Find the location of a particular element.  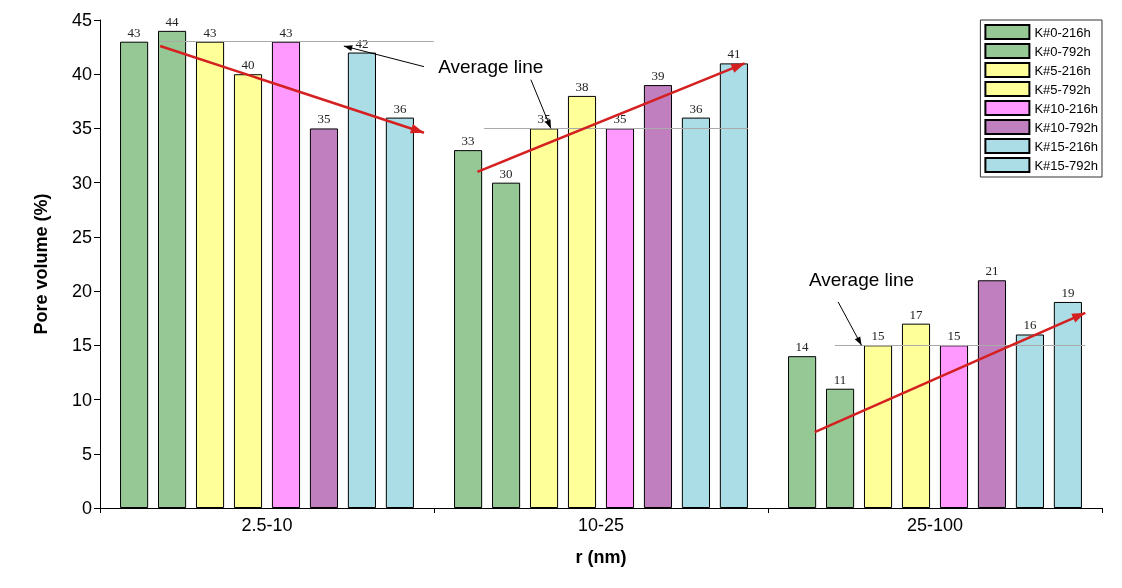

y-tick-label: 25 is located at coordinates (81, 236).